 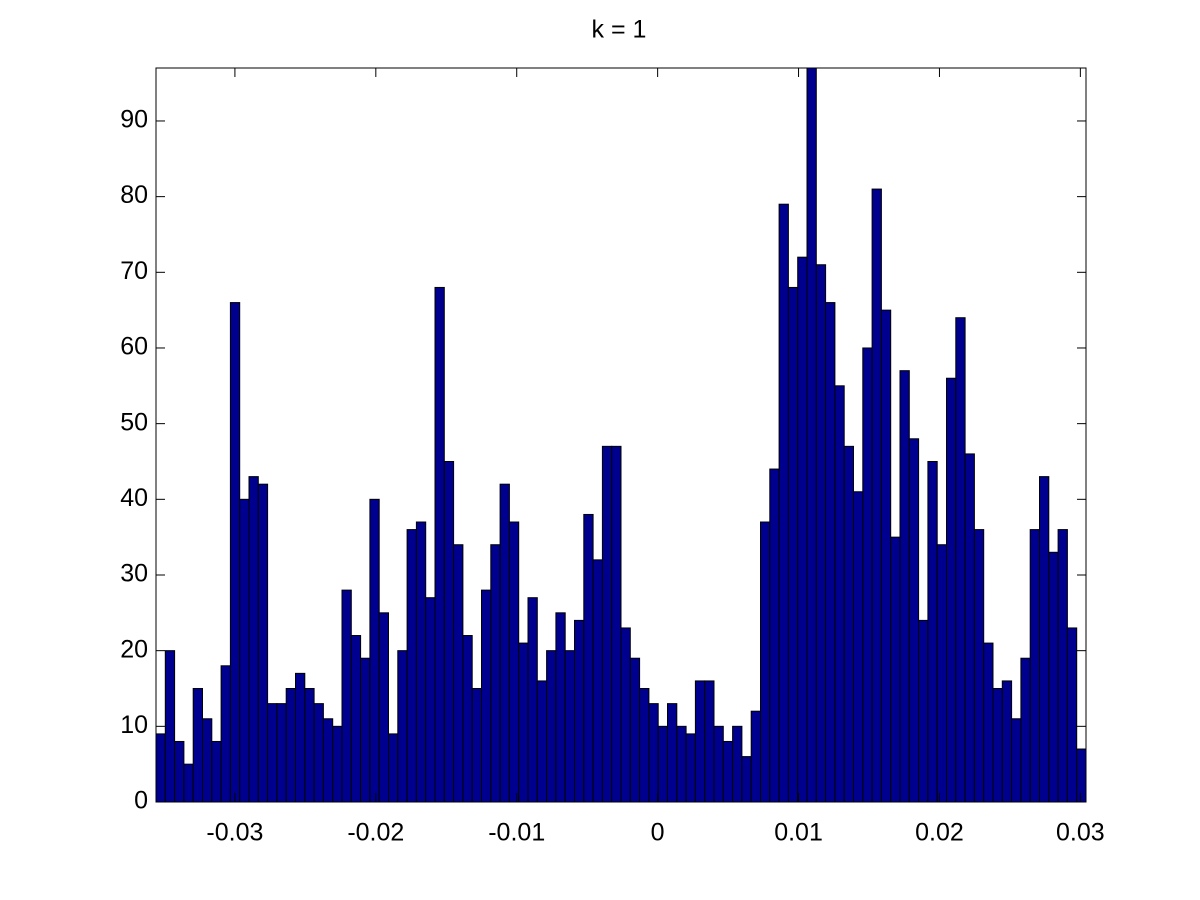 I want to click on y-tick-label: 90, so click(x=134, y=120).